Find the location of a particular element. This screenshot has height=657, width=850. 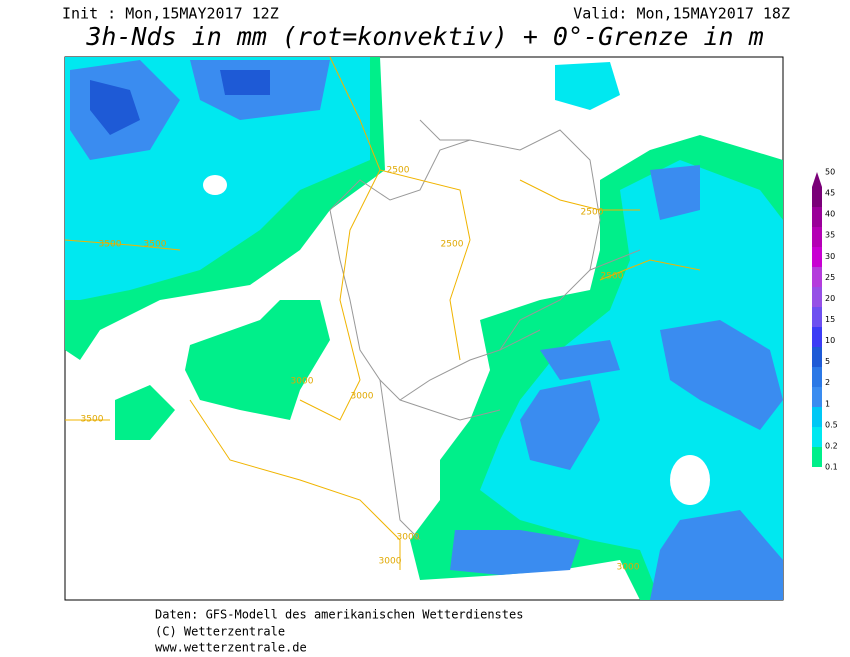

legend-label: 15 is located at coordinates (830, 319).